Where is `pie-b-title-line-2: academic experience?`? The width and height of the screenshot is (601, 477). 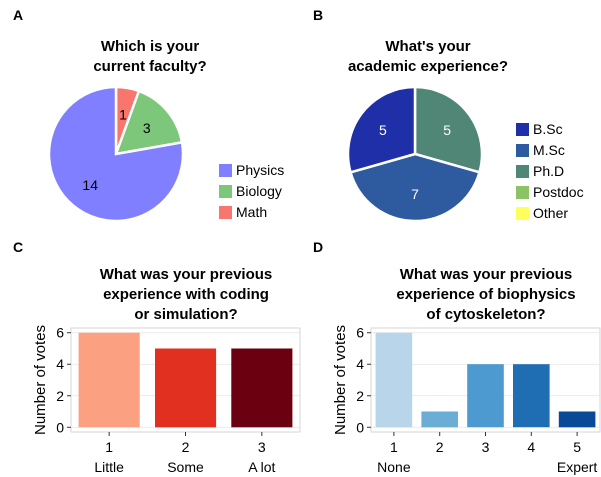 pie-b-title-line-2: academic experience? is located at coordinates (428, 66).